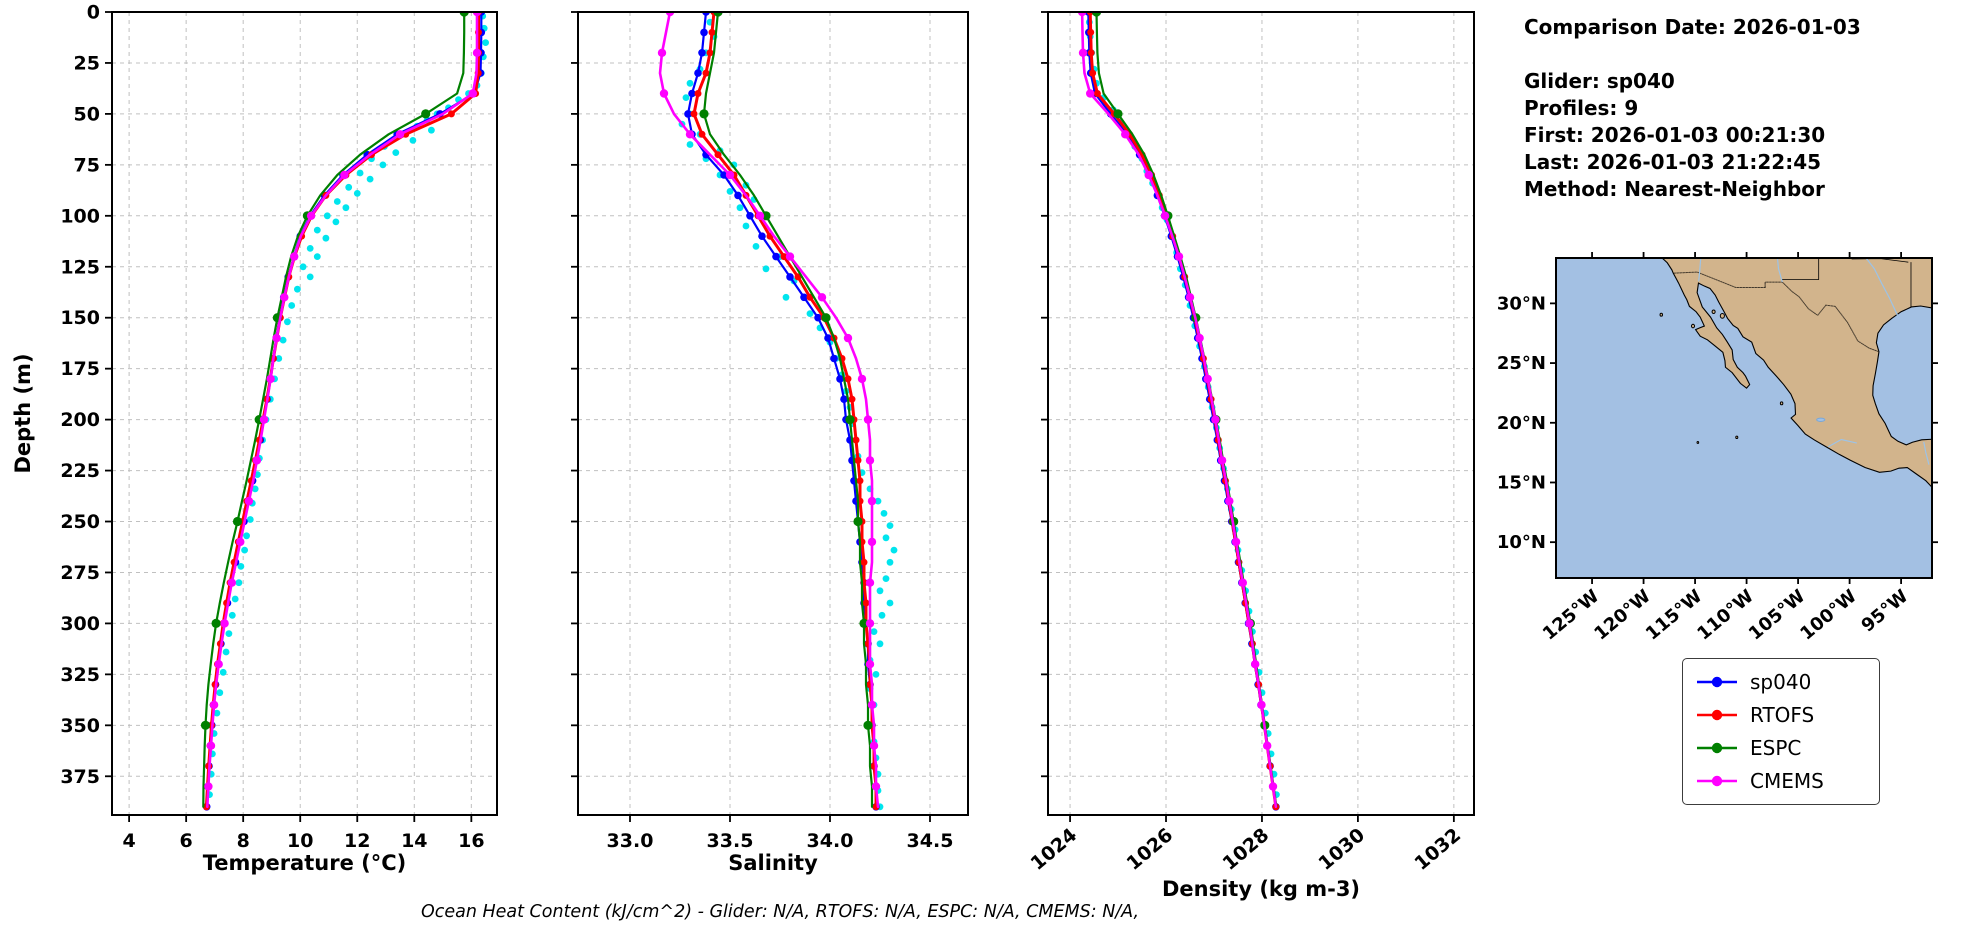 The width and height of the screenshot is (1978, 934). Describe the element at coordinates (87, 63) in the screenshot. I see `svg-text: 25` at that location.